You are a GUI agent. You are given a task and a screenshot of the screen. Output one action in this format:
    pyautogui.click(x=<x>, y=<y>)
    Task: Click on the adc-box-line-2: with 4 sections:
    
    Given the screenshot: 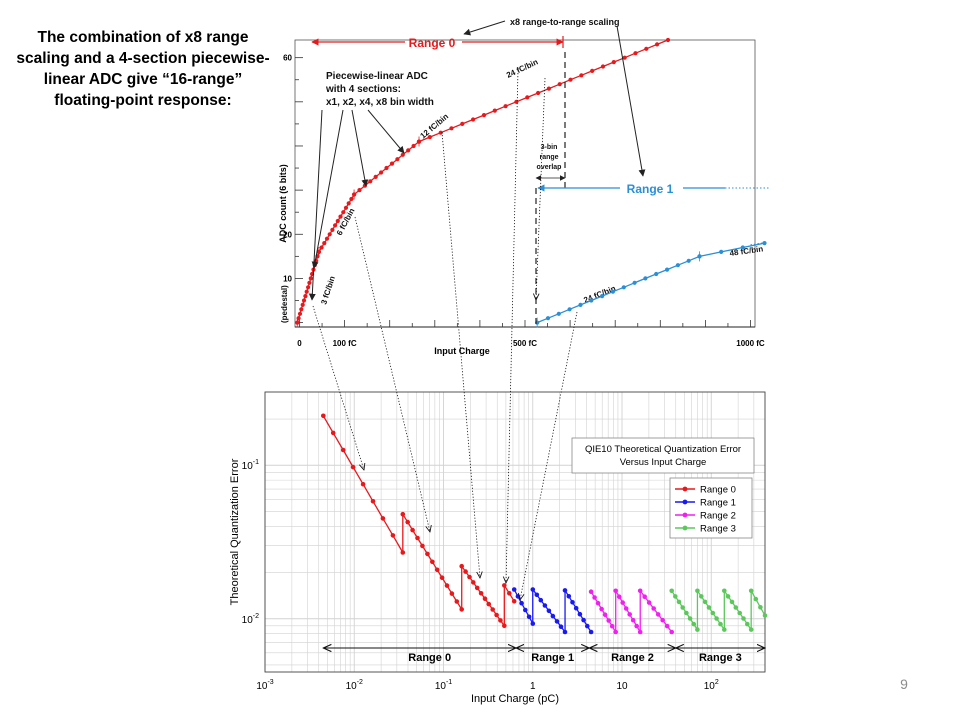 What is the action you would take?
    pyautogui.click(x=363, y=89)
    